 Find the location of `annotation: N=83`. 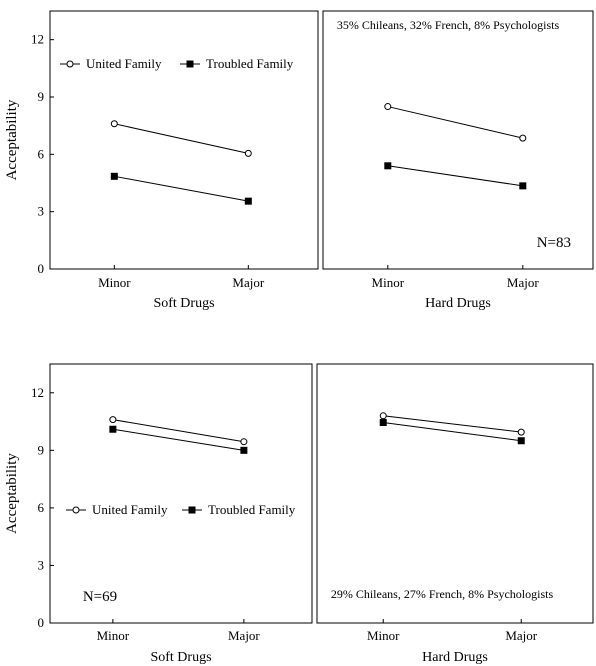

annotation: N=83 is located at coordinates (554, 243).